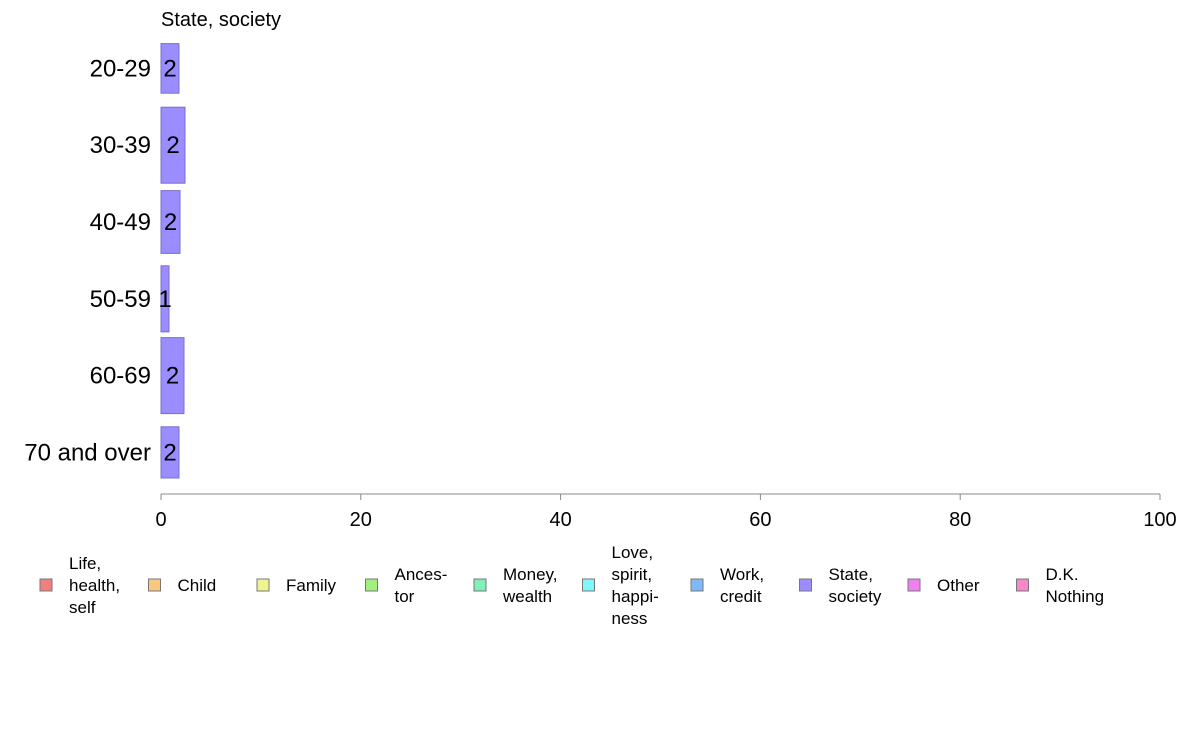  I want to click on legend-label: health,, so click(94, 585).